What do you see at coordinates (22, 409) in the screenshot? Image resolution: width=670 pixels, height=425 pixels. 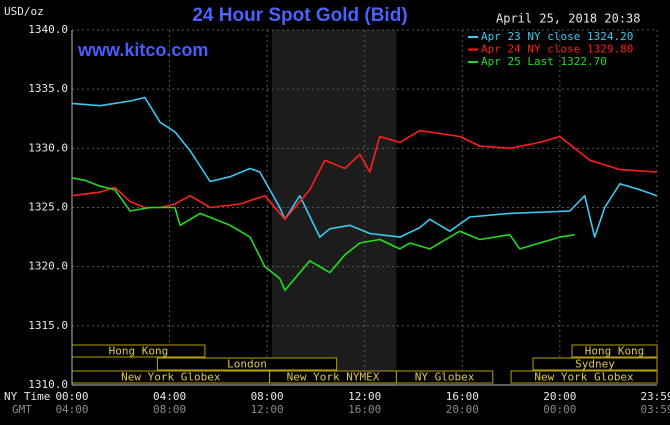 I see `x2-axis-label: GMT` at bounding box center [22, 409].